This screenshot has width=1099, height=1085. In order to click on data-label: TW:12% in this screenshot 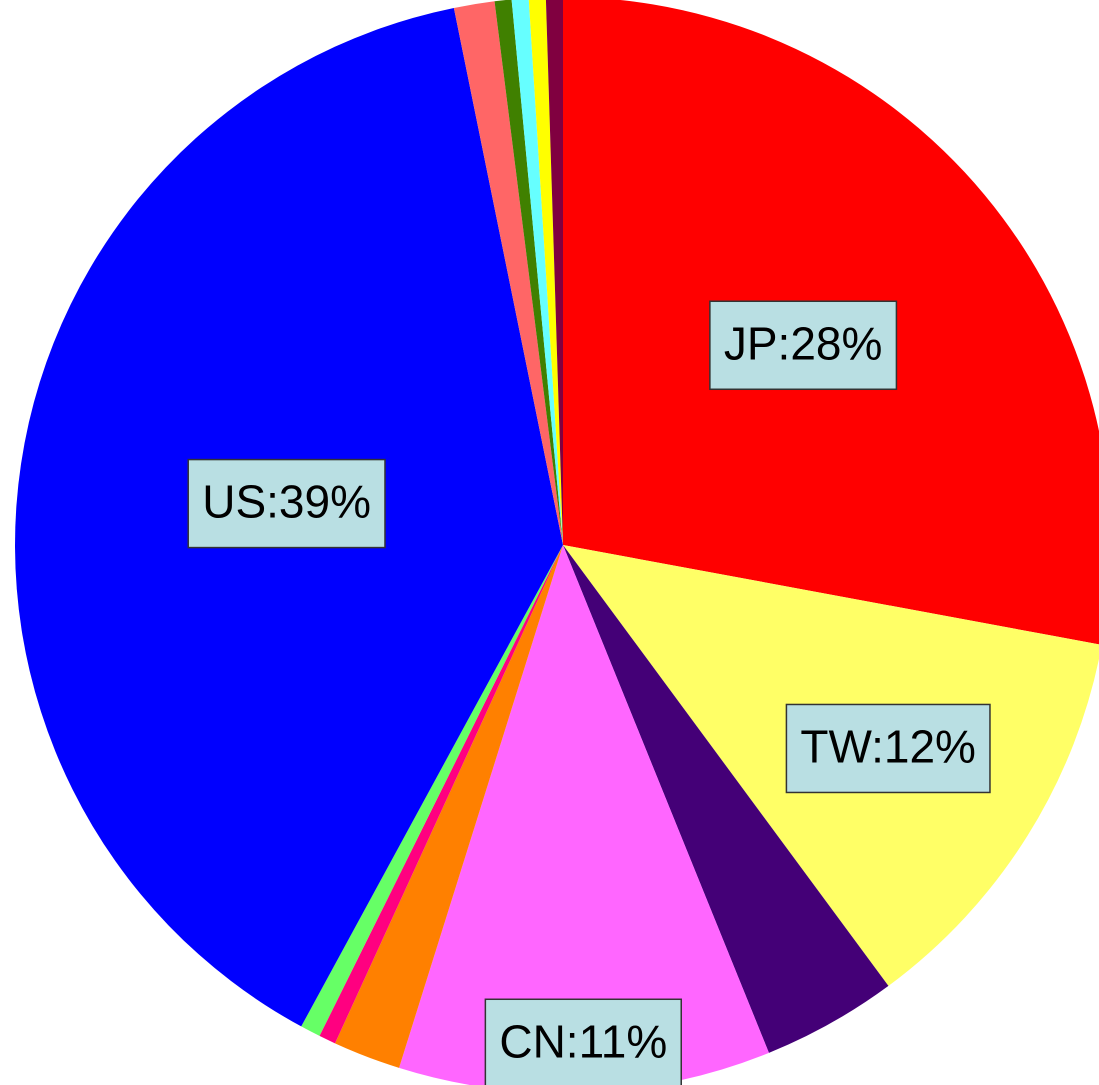, I will do `click(888, 747)`.